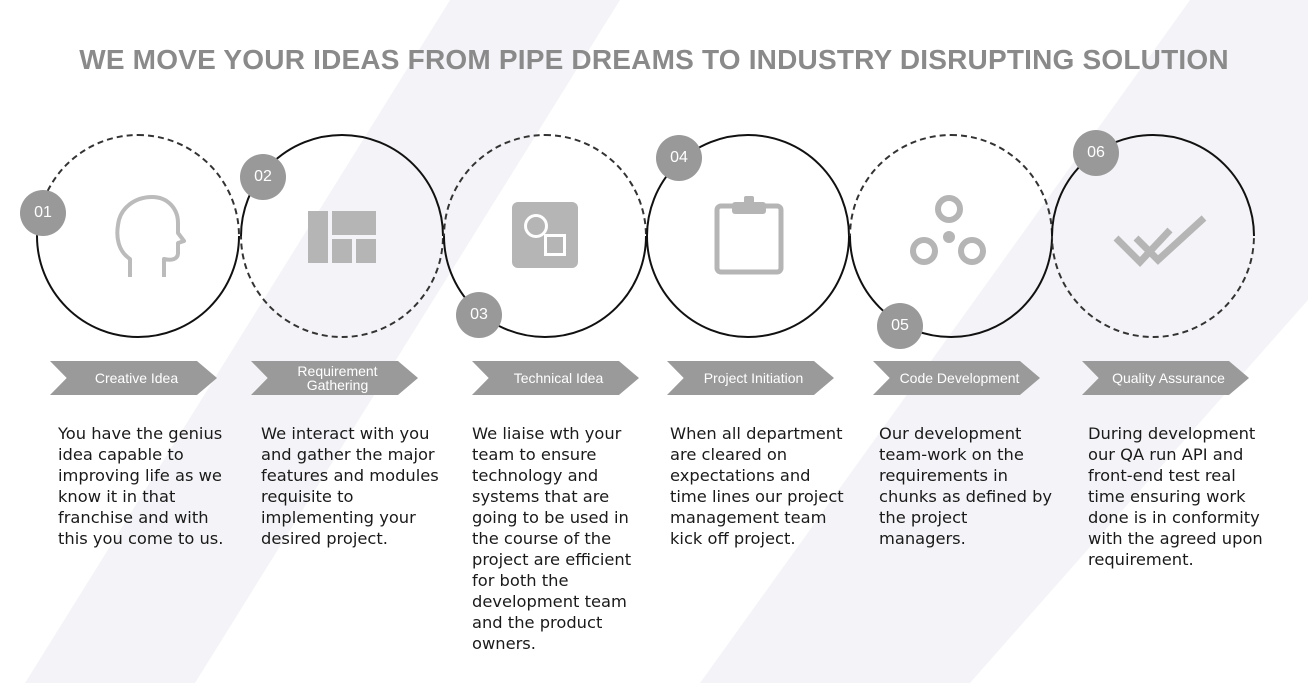 This screenshot has height=683, width=1308. What do you see at coordinates (1160, 241) in the screenshot?
I see `double-check-icon` at bounding box center [1160, 241].